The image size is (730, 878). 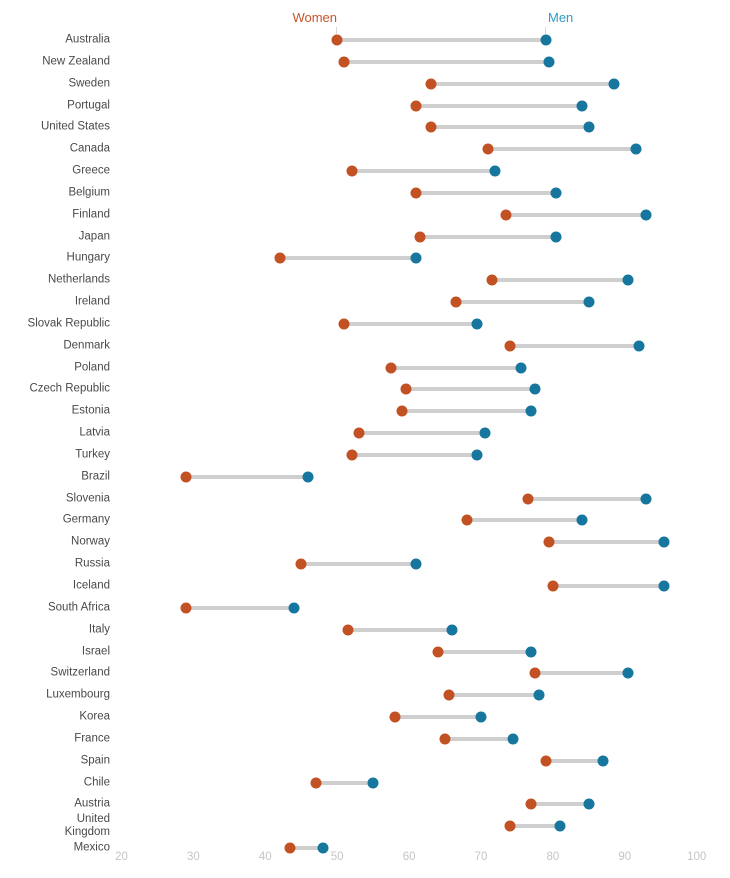 I want to click on category-label: Germany, so click(x=86, y=519).